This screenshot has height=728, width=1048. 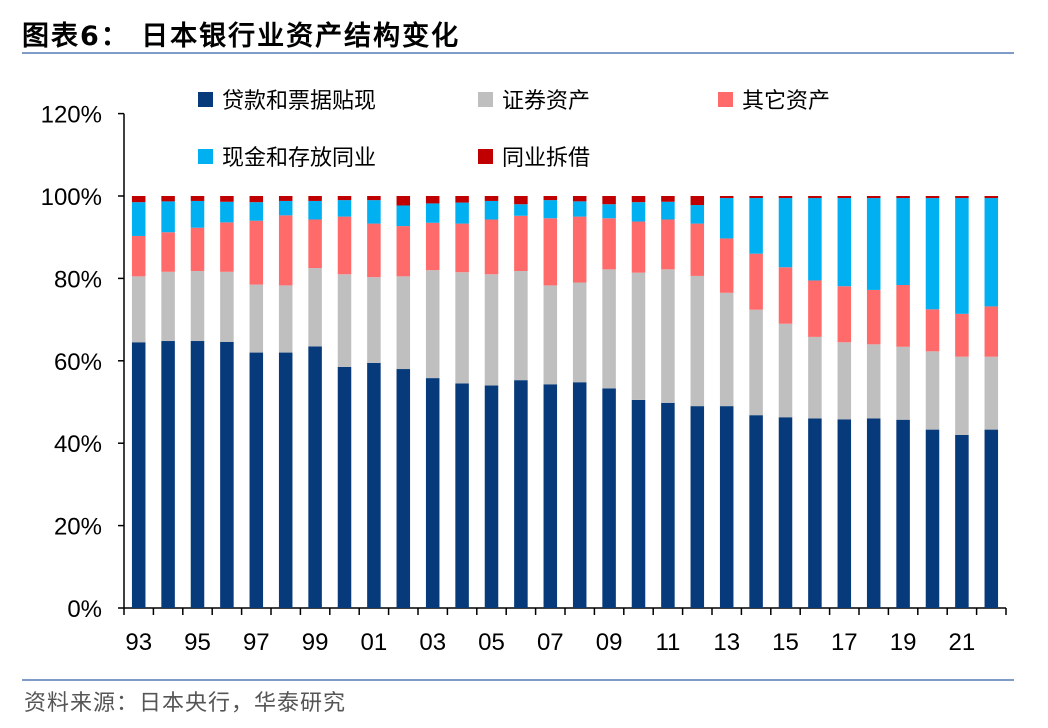 What do you see at coordinates (609, 642) in the screenshot?
I see `x-tick-label: 09` at bounding box center [609, 642].